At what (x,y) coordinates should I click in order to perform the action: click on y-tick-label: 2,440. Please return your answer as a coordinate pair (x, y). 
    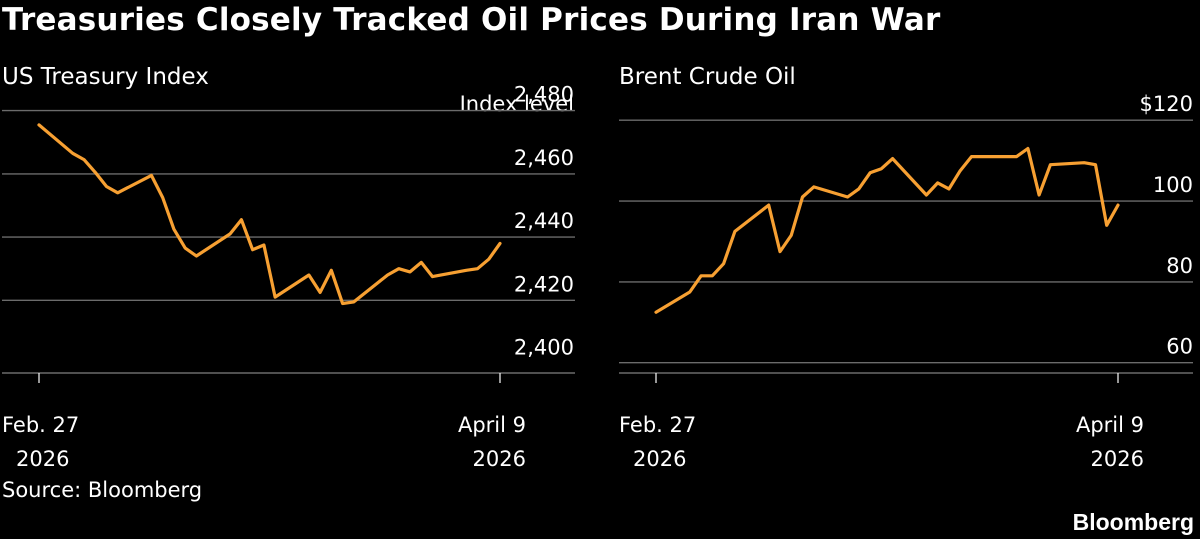
    Looking at the image, I should click on (544, 221).